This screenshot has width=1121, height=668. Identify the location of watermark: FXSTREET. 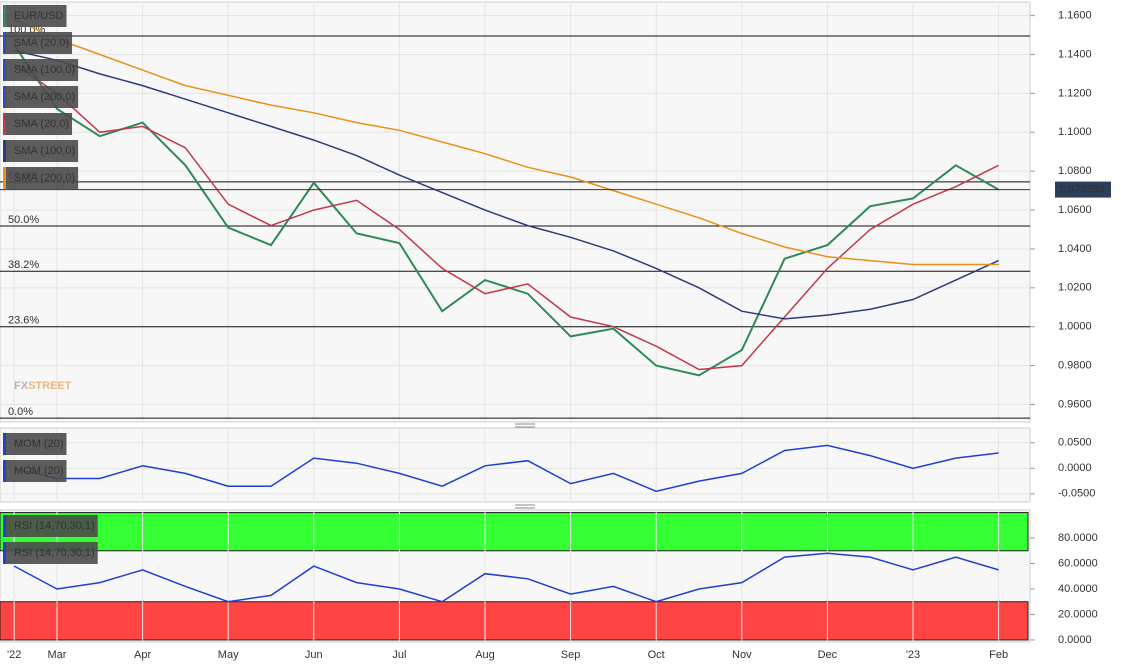
(43, 386).